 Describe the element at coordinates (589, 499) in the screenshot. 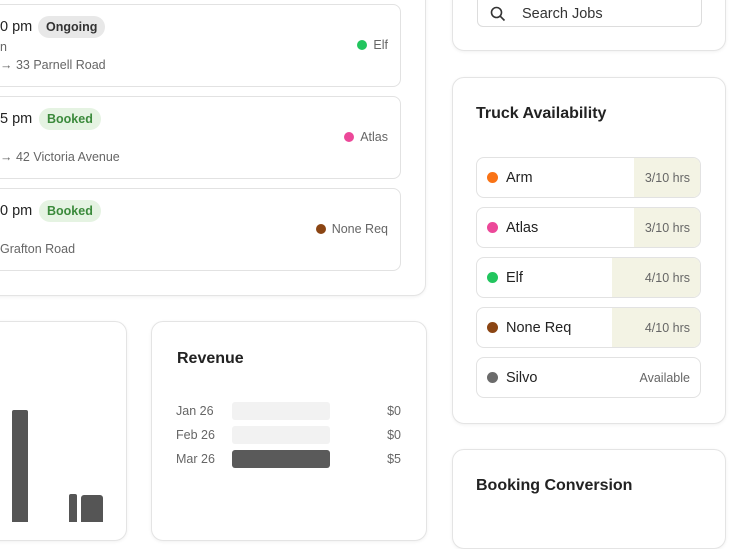

I see `conversion-card: Booking Conversion` at that location.